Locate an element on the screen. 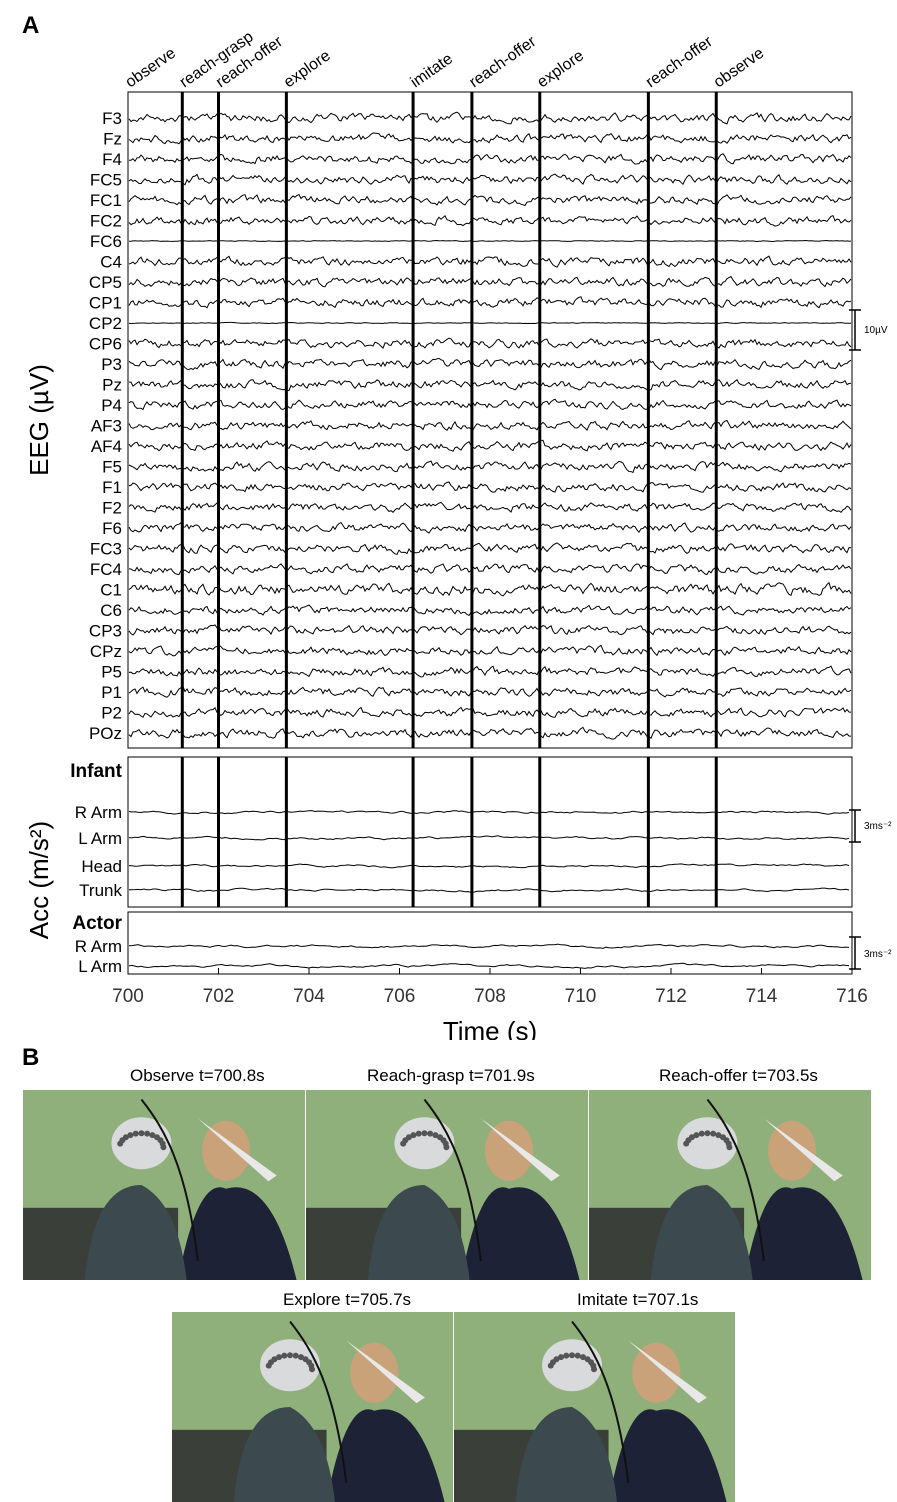  eeg-label-f4: F4 is located at coordinates (112, 159).